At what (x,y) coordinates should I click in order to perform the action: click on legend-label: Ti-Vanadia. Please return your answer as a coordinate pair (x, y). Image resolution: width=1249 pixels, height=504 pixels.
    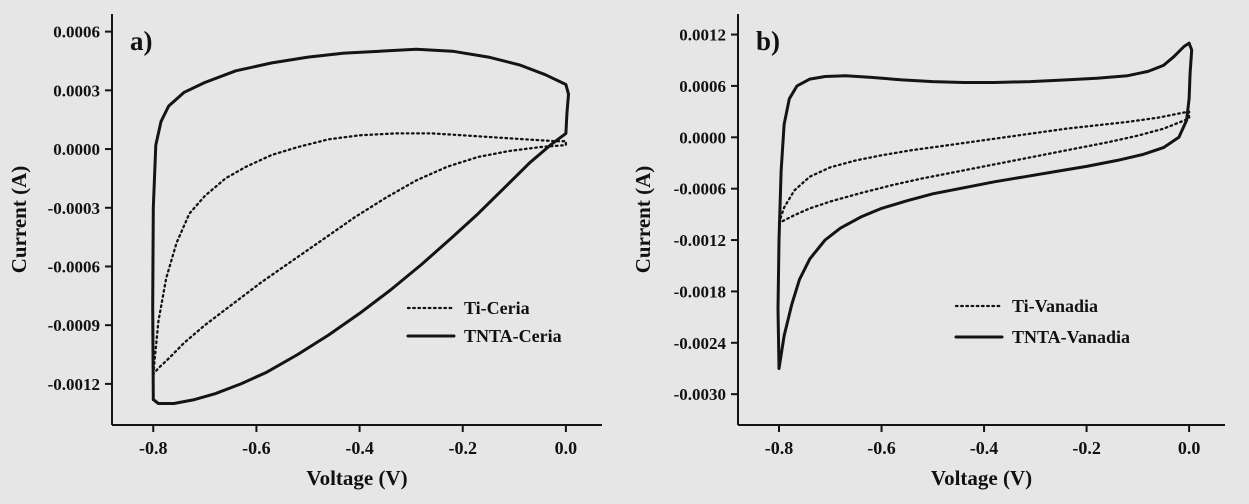
    Looking at the image, I should click on (1055, 306).